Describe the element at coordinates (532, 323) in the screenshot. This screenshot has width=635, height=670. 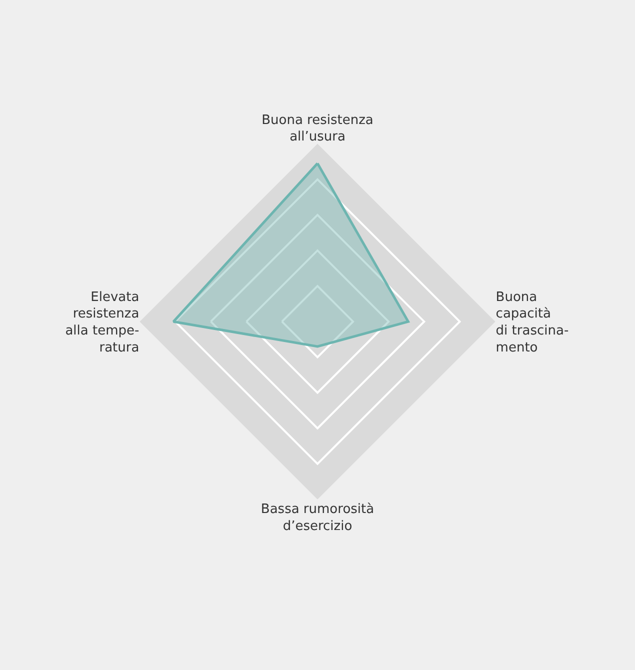
I see `spoke-label: Buona capacità di trascina- mento` at that location.